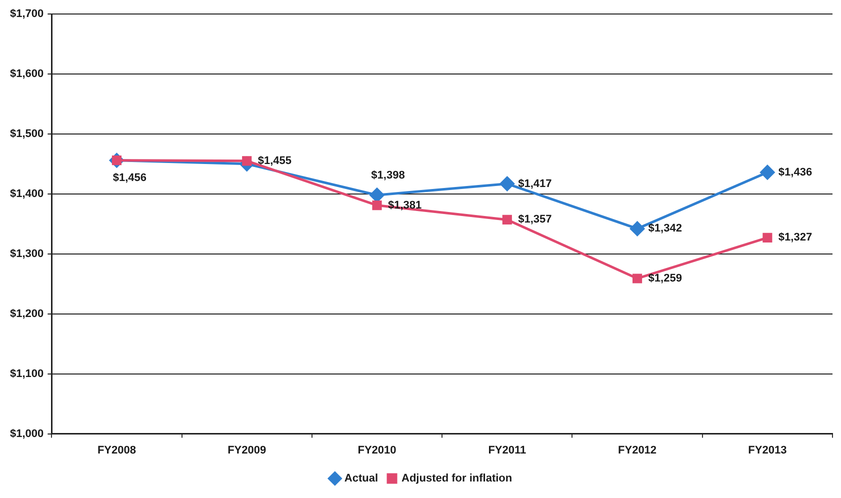 This screenshot has width=841, height=498. I want to click on y-tick-label: $1,100, so click(27, 374).